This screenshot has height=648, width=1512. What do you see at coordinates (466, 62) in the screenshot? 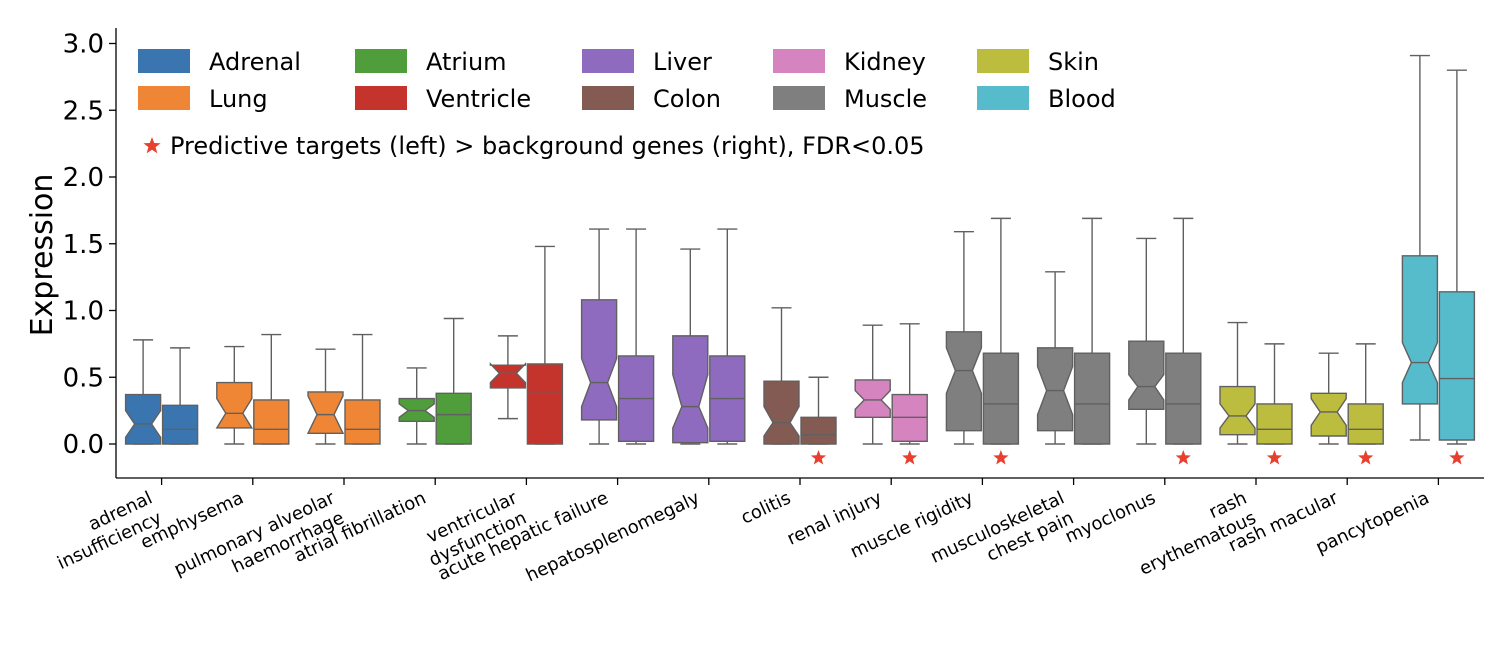
I see `legend-label: Atrium` at bounding box center [466, 62].